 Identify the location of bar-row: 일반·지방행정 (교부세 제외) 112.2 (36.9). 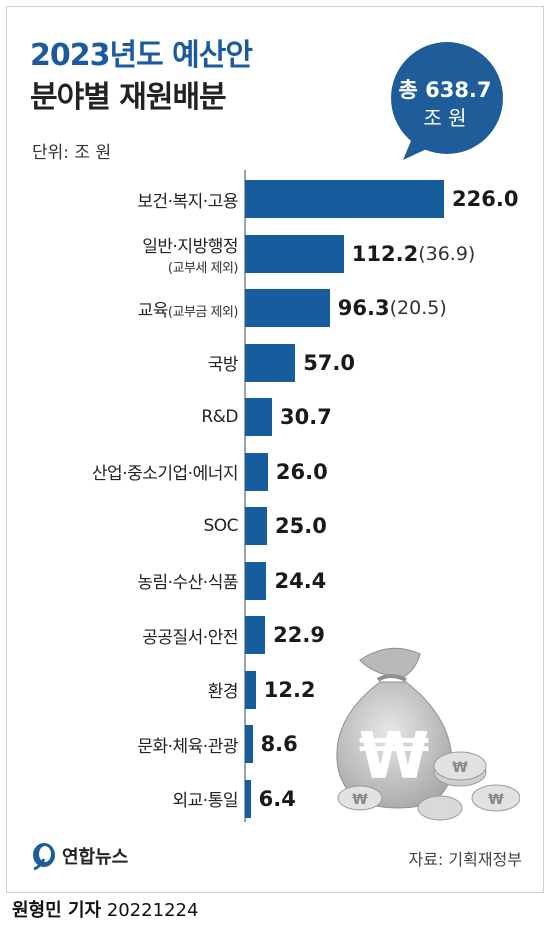
(275, 257).